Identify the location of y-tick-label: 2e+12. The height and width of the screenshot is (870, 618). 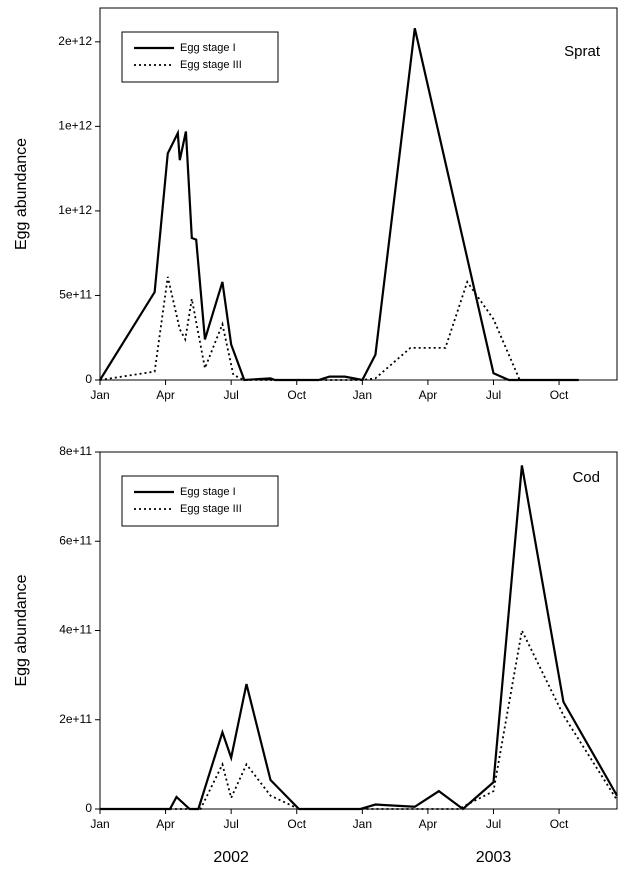
(75, 41).